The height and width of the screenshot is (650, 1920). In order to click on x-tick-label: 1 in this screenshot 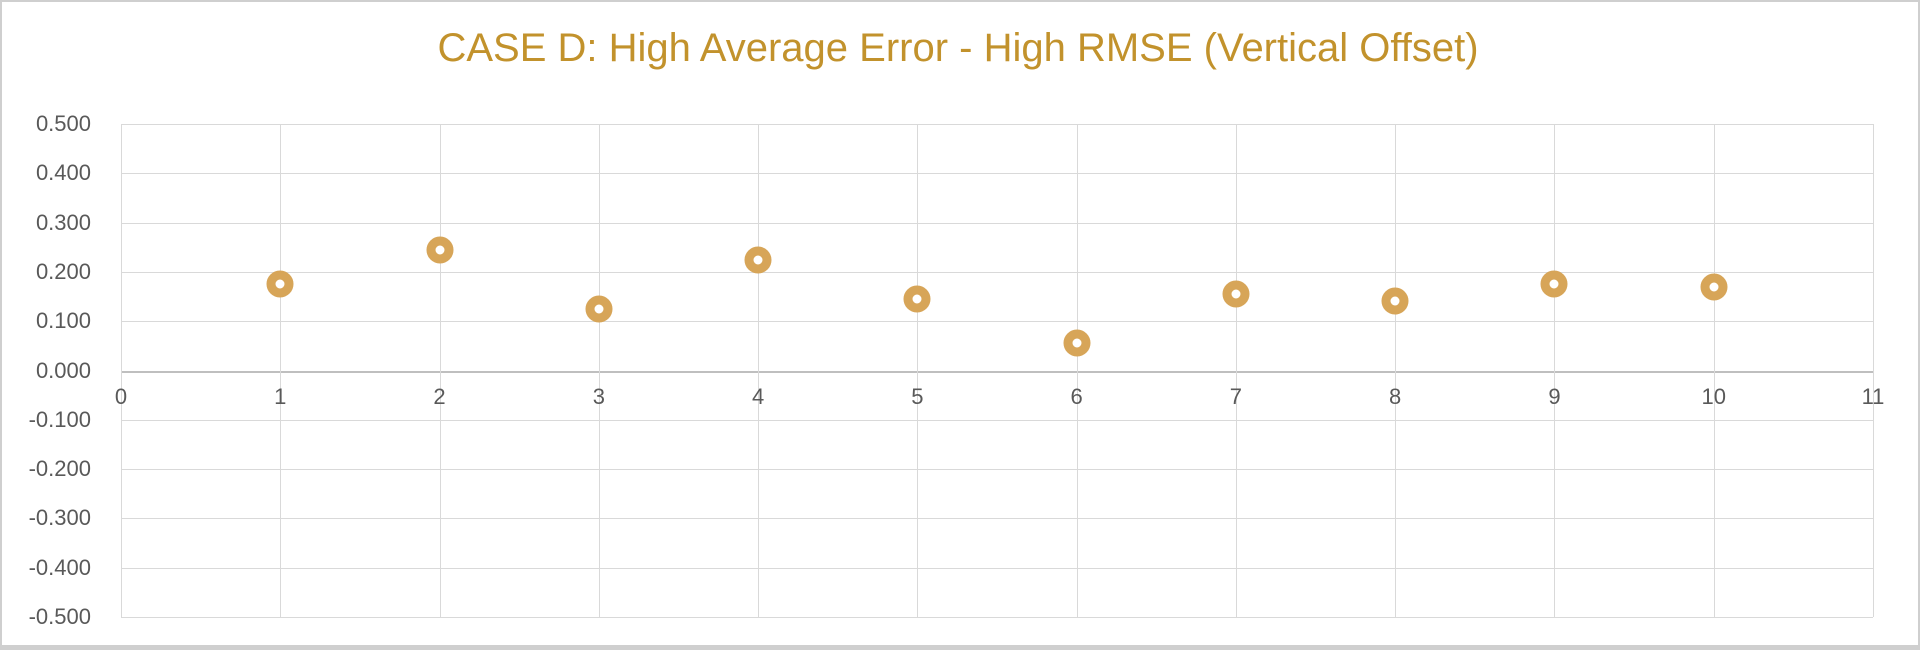, I will do `click(280, 396)`.